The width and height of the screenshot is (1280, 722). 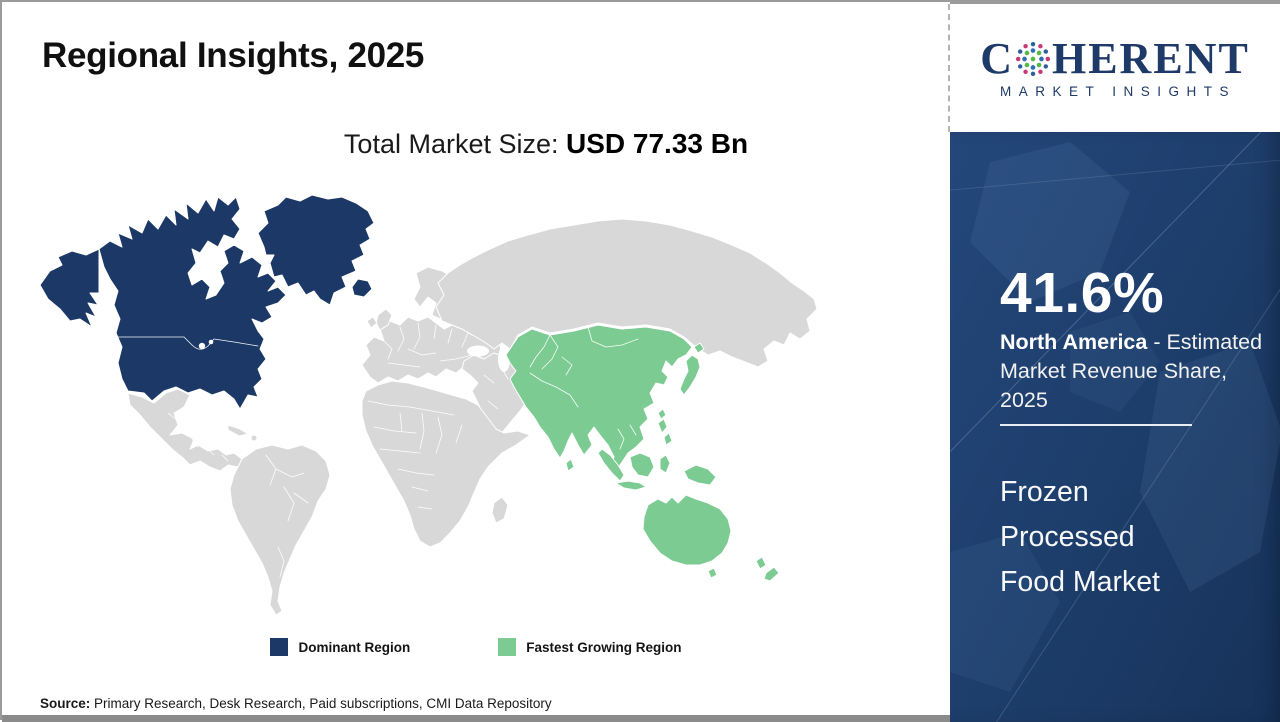 I want to click on total-market-size: Total Market Size: USD 77.33 Bn, so click(x=476, y=144).